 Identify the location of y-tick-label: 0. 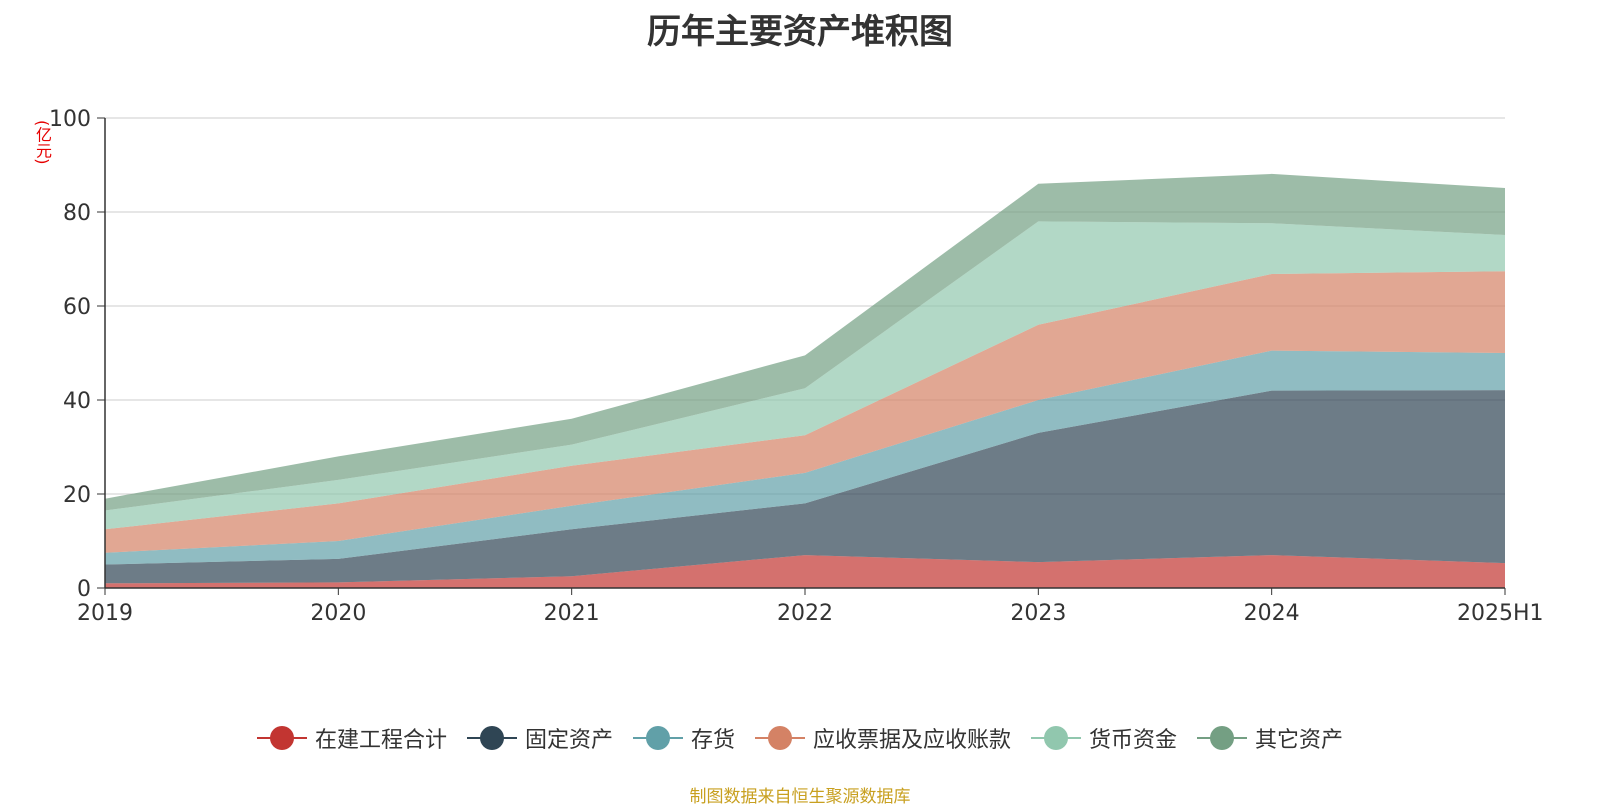
(84, 589).